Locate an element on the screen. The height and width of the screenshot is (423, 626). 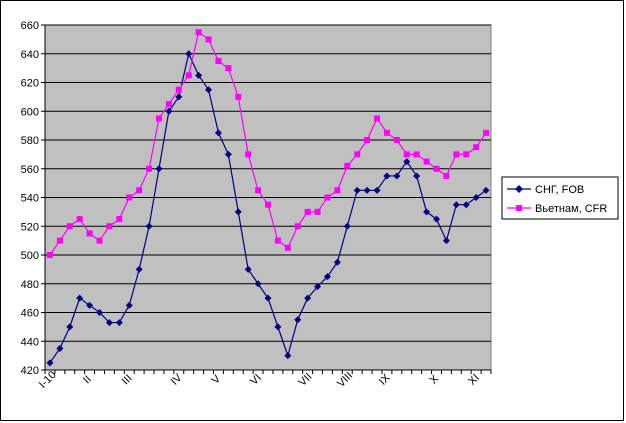
x-tick-label: II is located at coordinates (87, 379).